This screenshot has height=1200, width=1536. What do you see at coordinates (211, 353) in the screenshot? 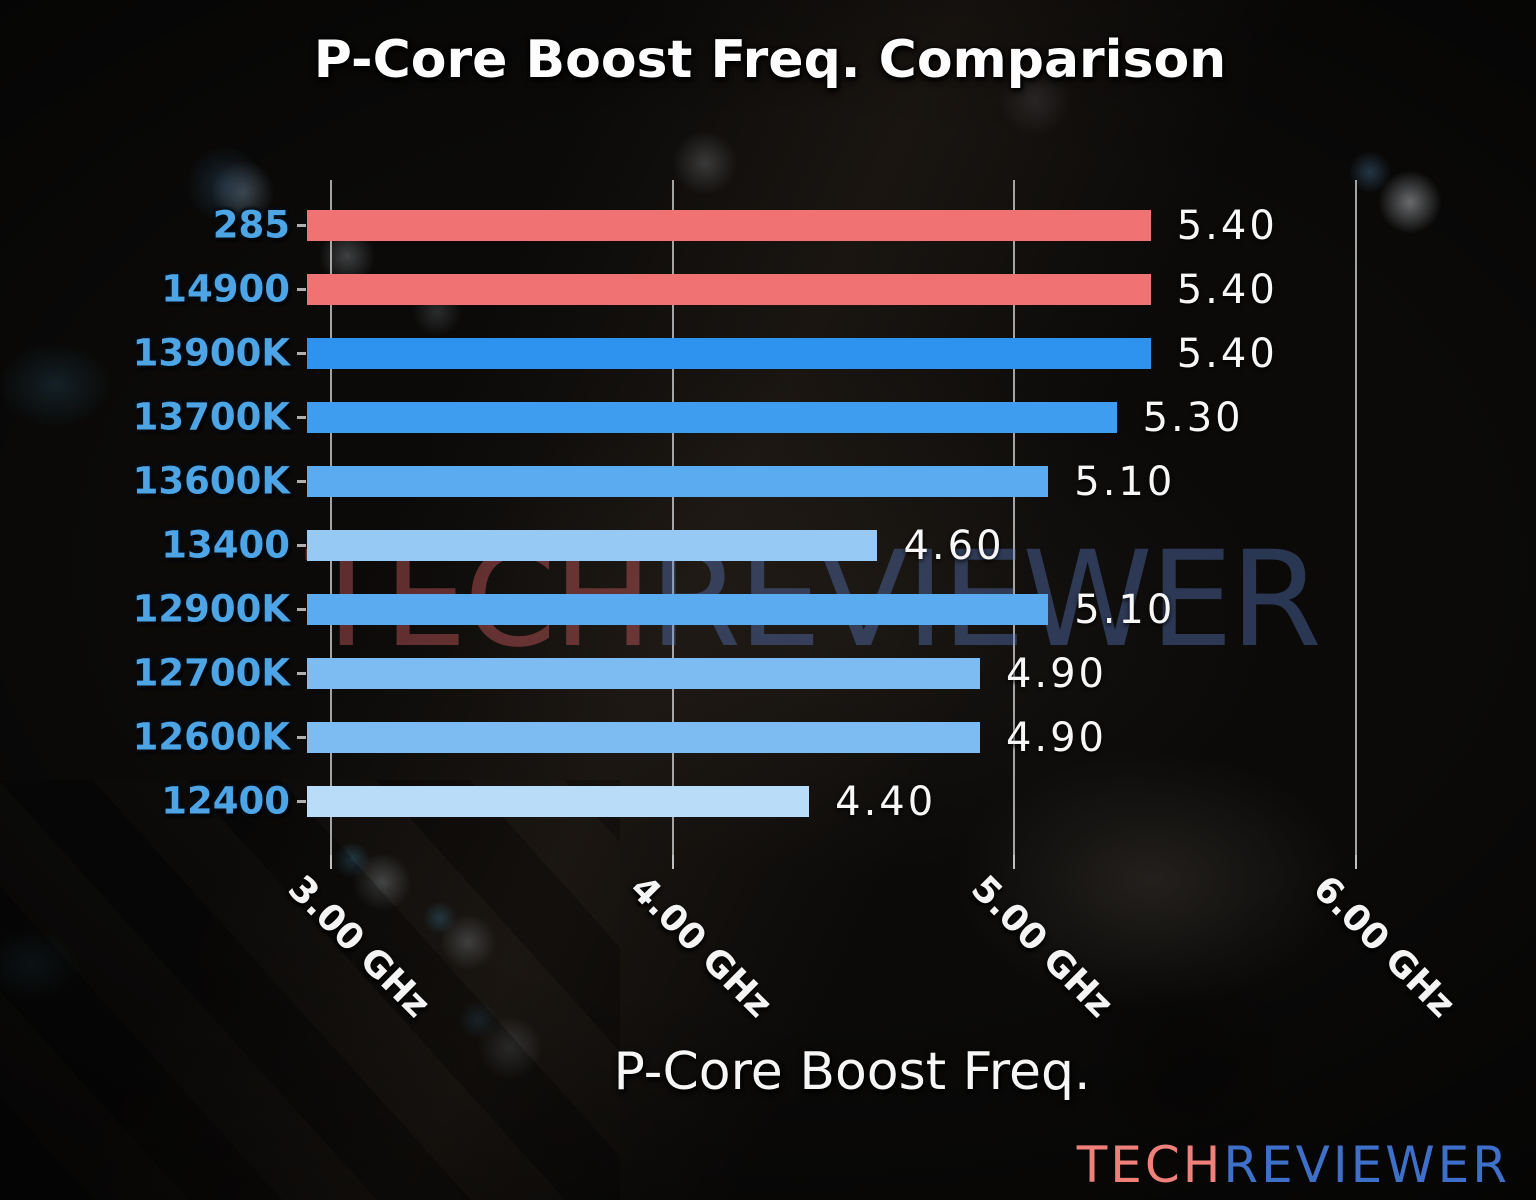
I see `category-label: 13900K` at bounding box center [211, 353].